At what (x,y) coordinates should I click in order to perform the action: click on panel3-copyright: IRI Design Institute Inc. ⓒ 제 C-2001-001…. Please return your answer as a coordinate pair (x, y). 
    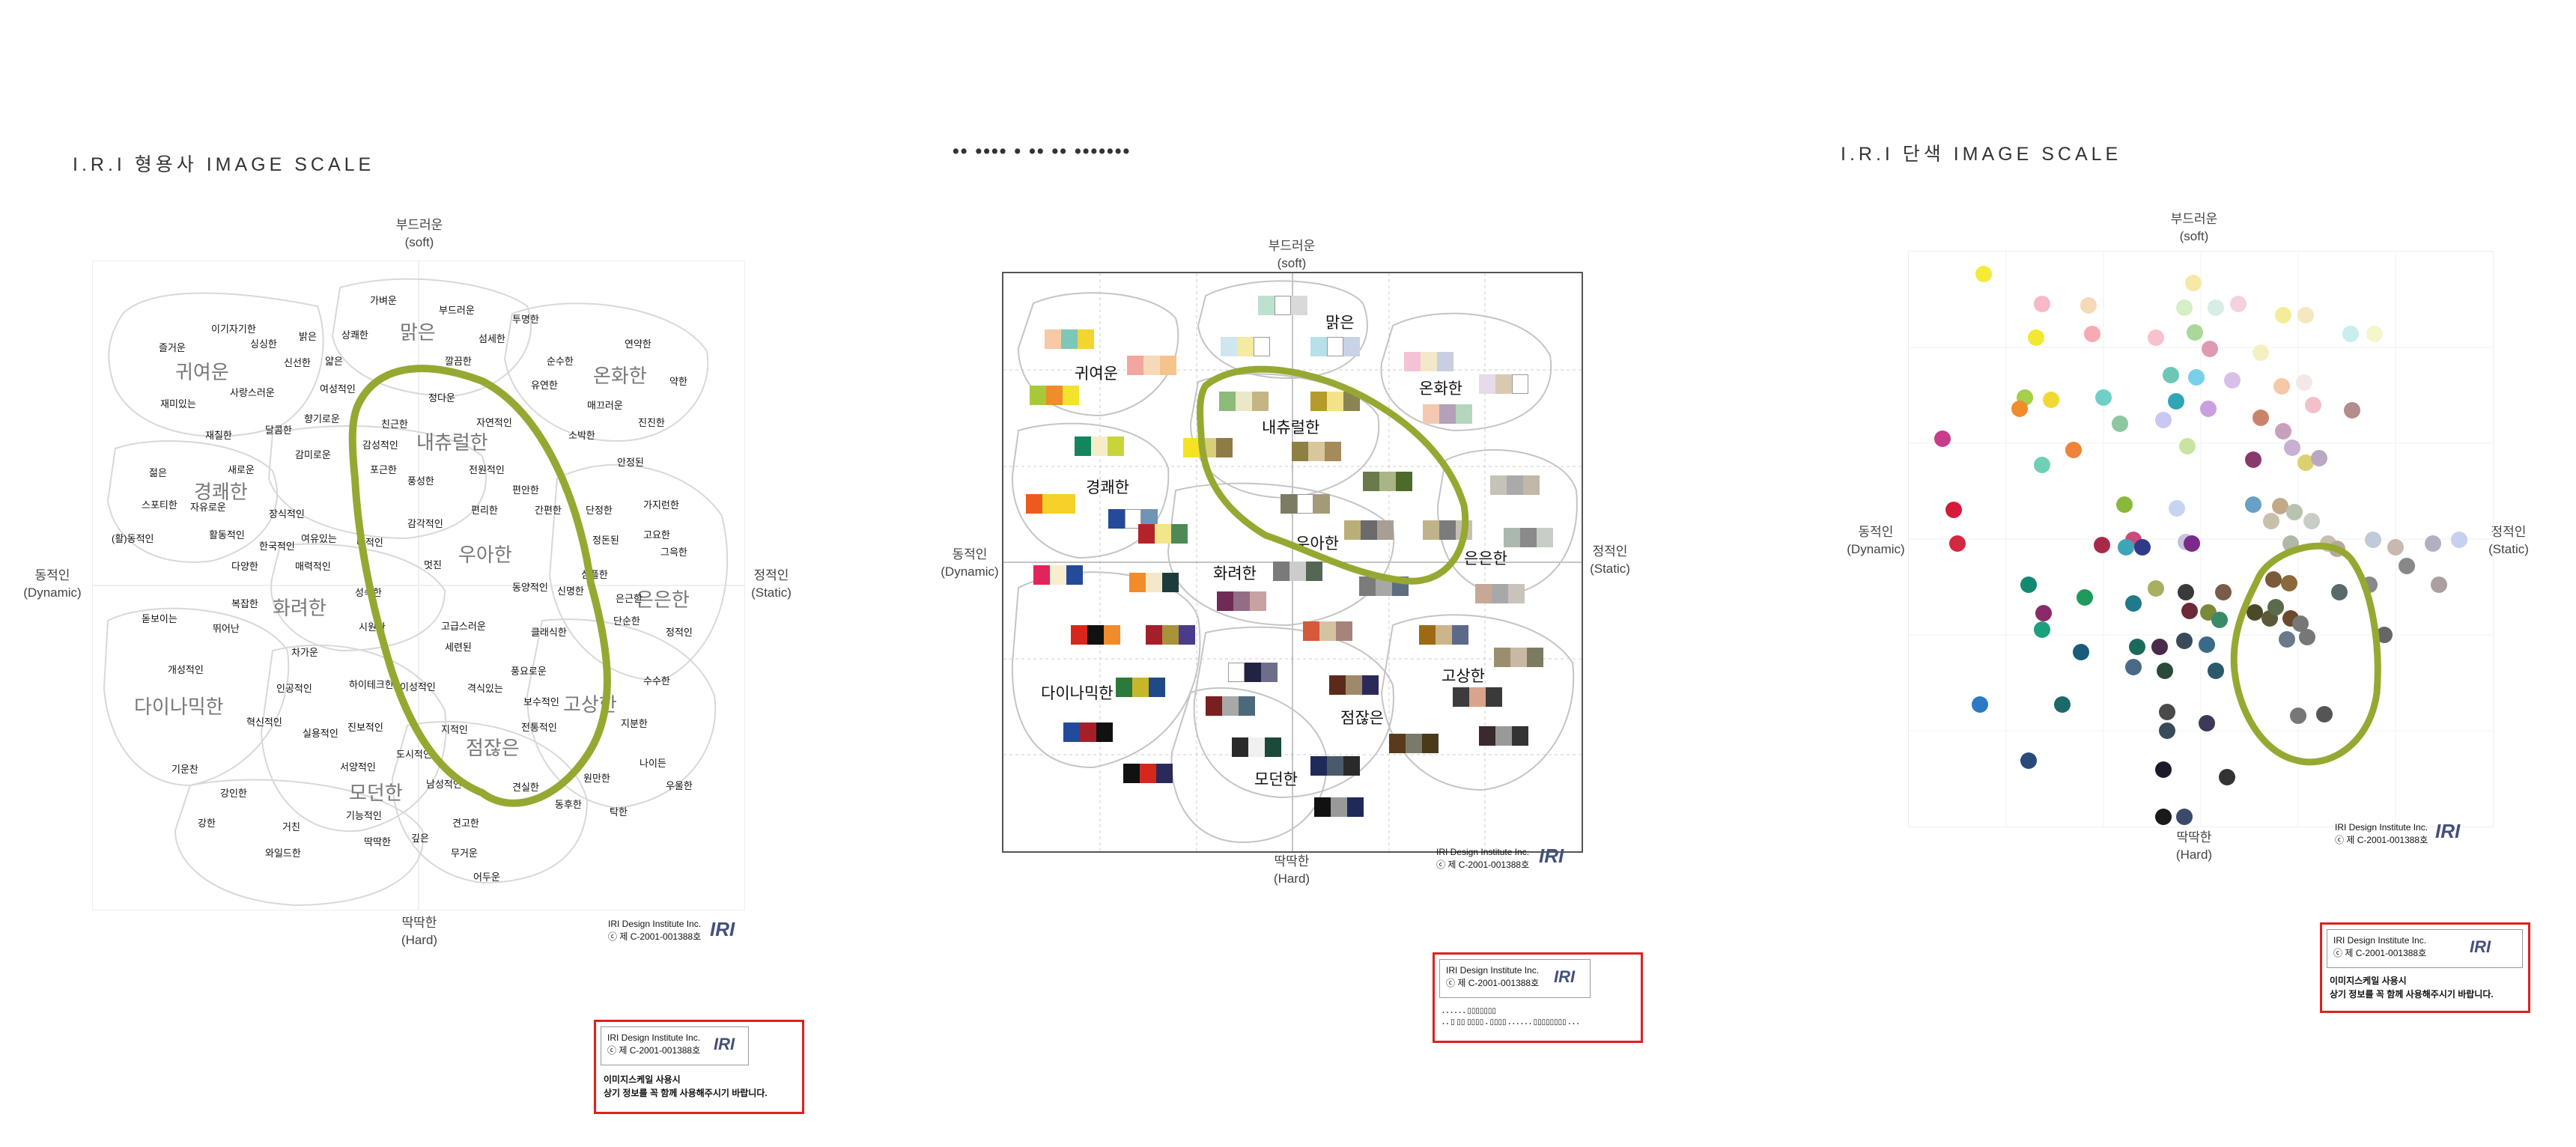
    Looking at the image, I should click on (2381, 834).